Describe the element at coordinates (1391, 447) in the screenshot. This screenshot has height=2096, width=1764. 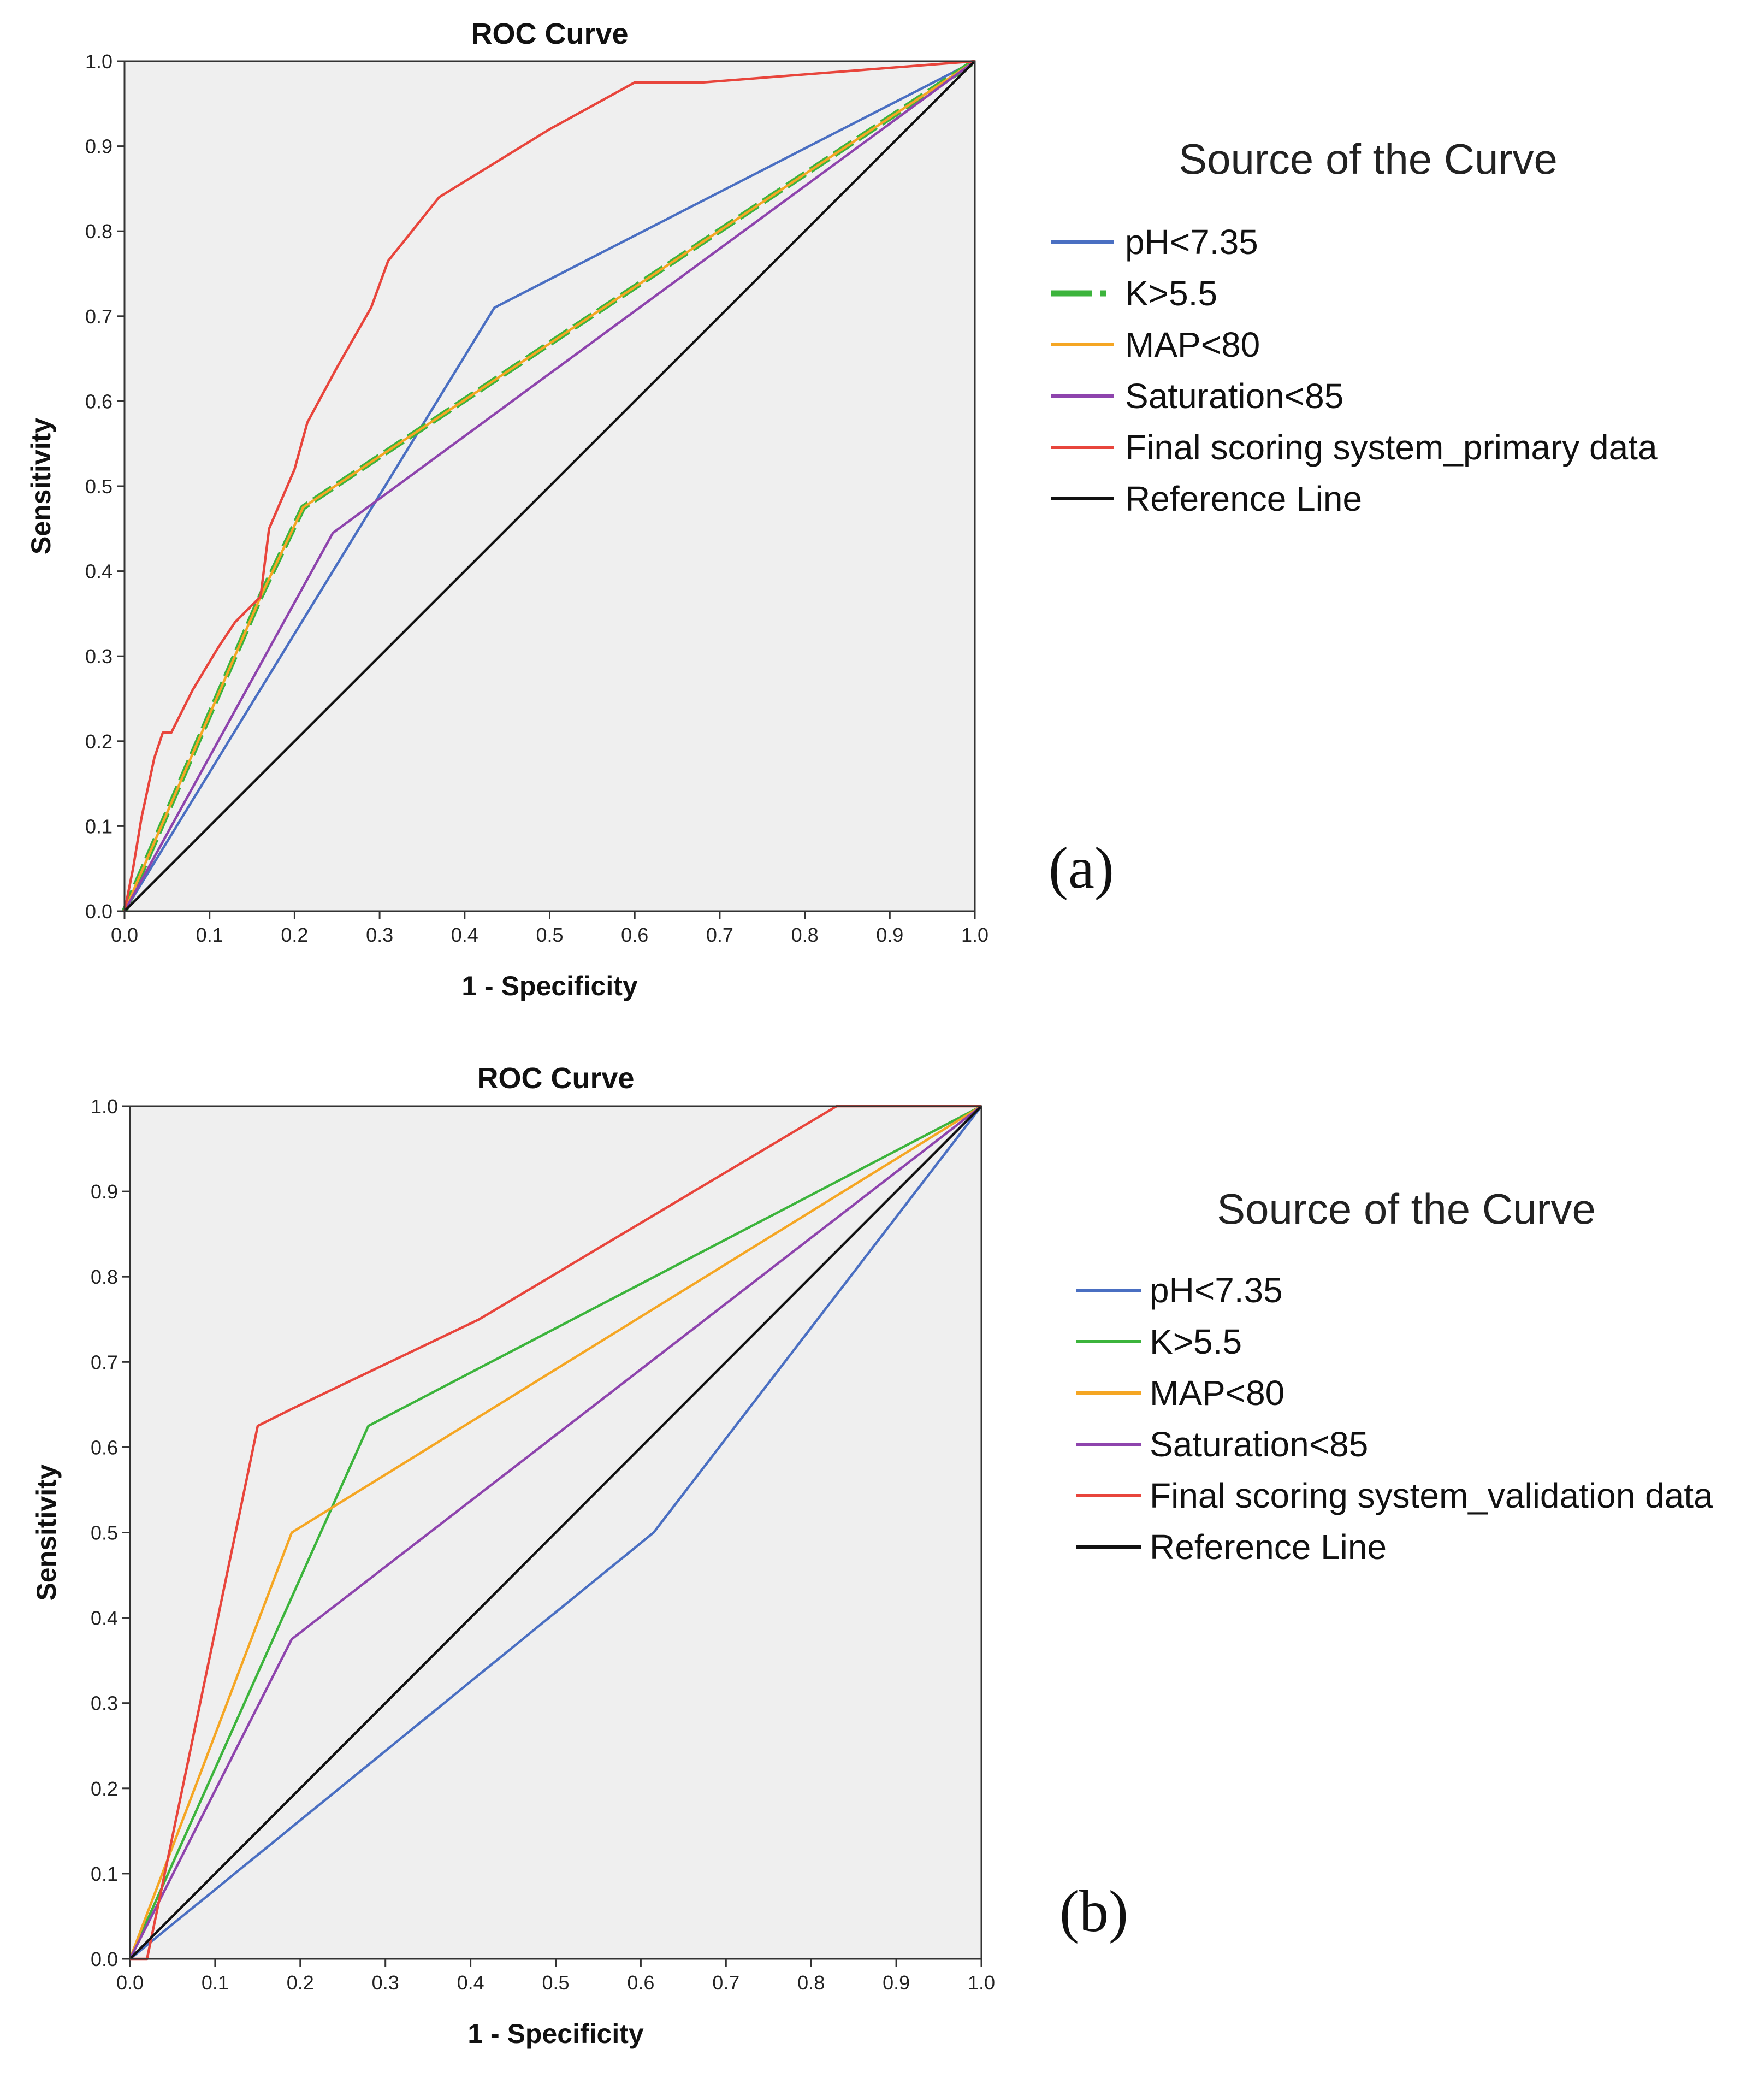
I see `legend-entry-label: Final scoring system_primary data` at that location.